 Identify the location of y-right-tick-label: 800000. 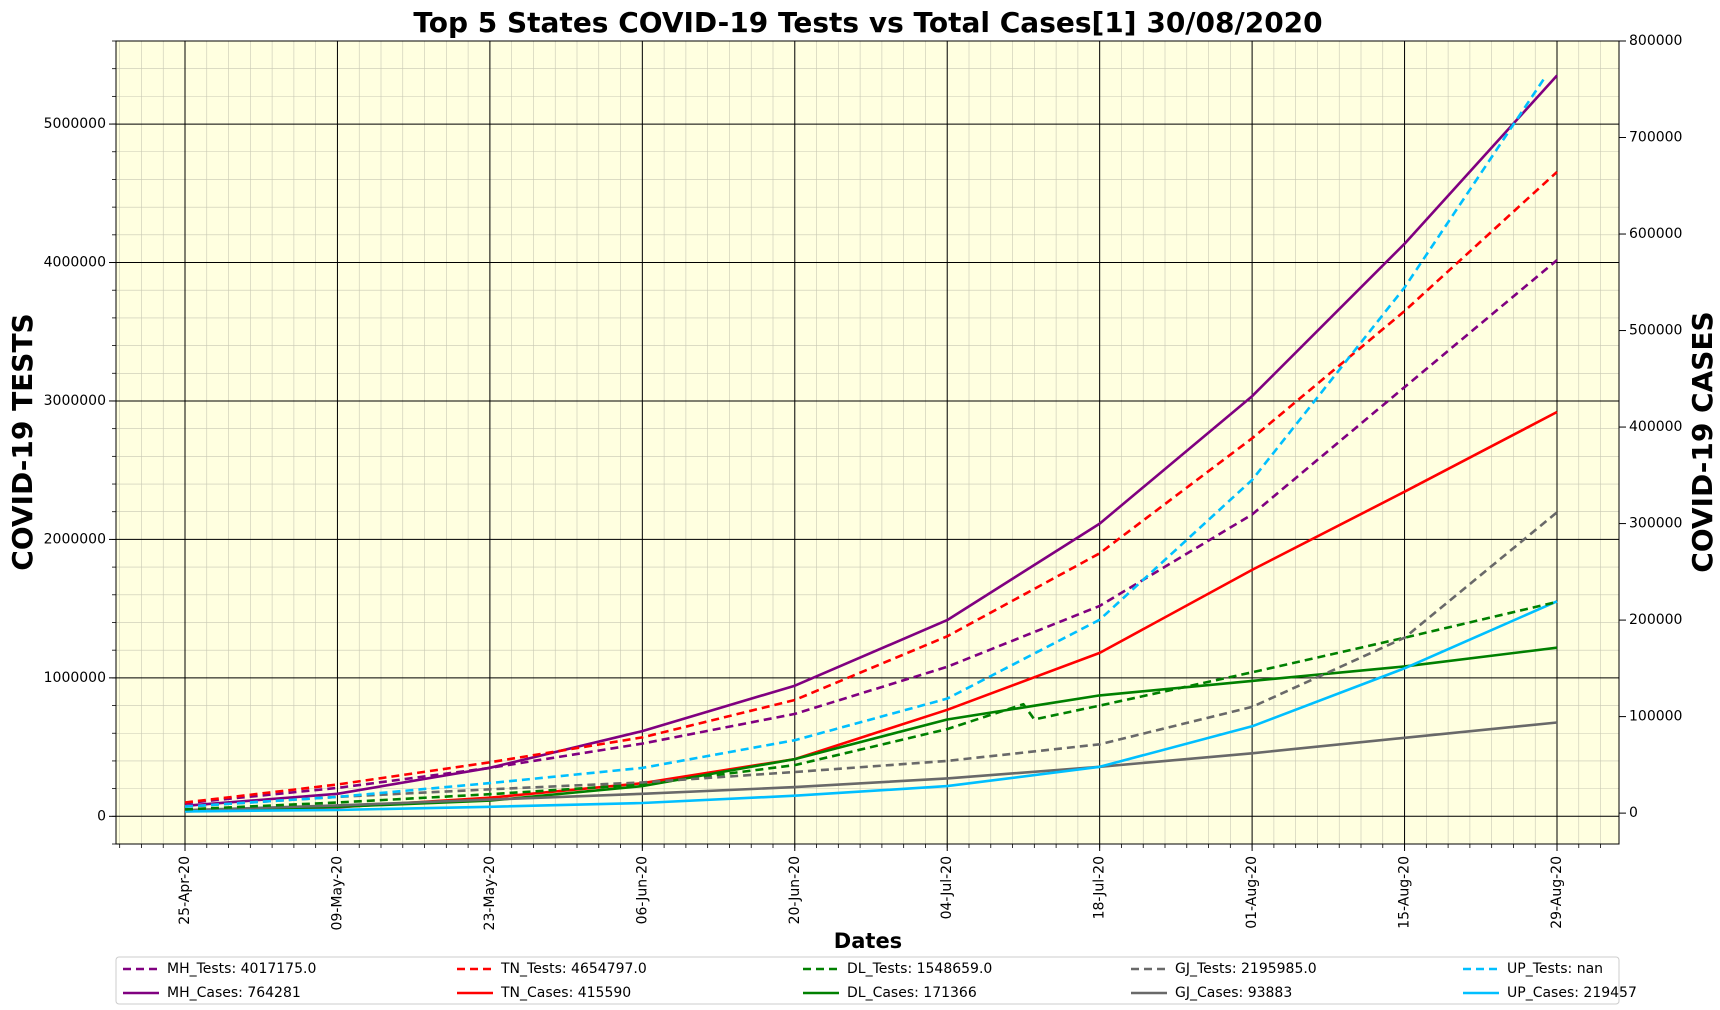
(1655, 41).